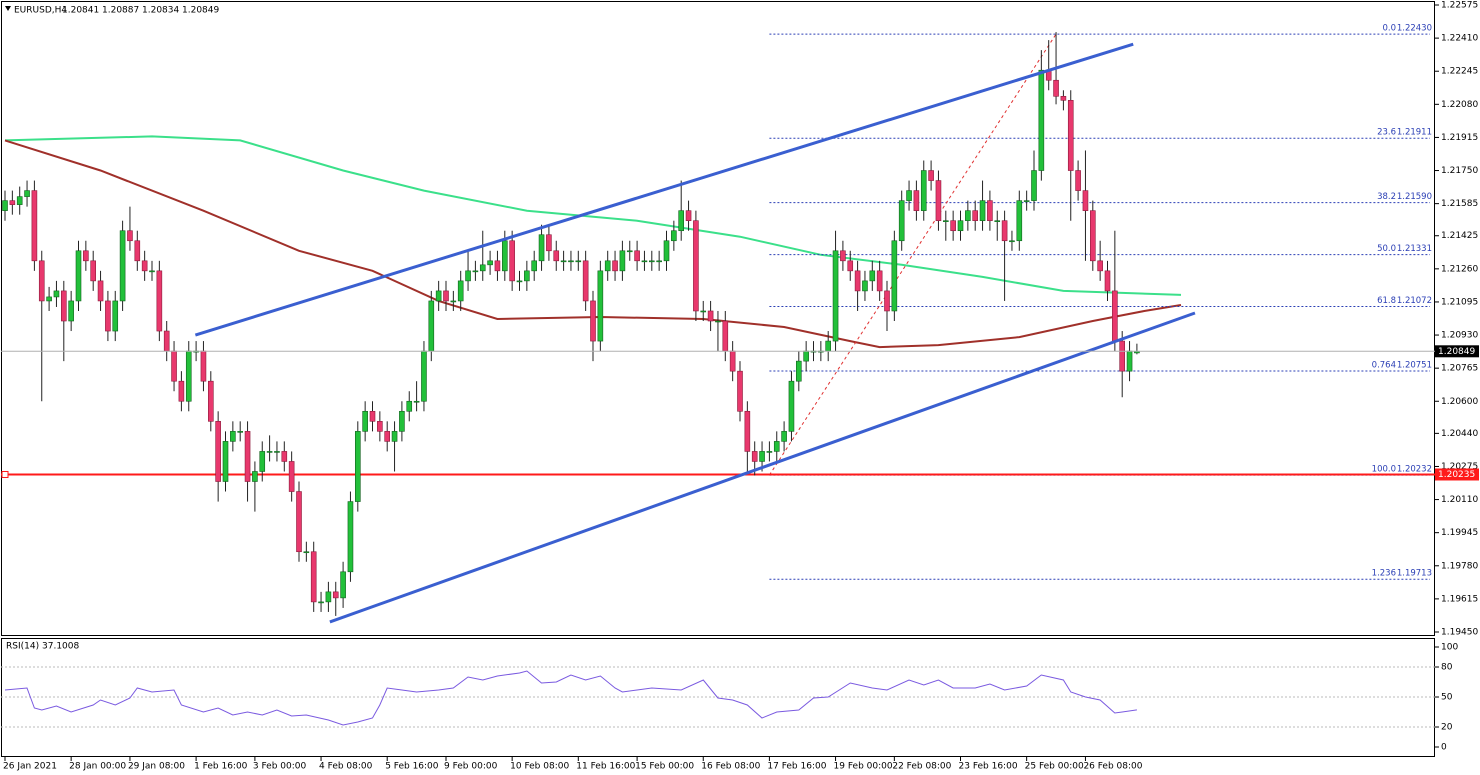  I want to click on fib-price-label: 1.21590, so click(1414, 197).